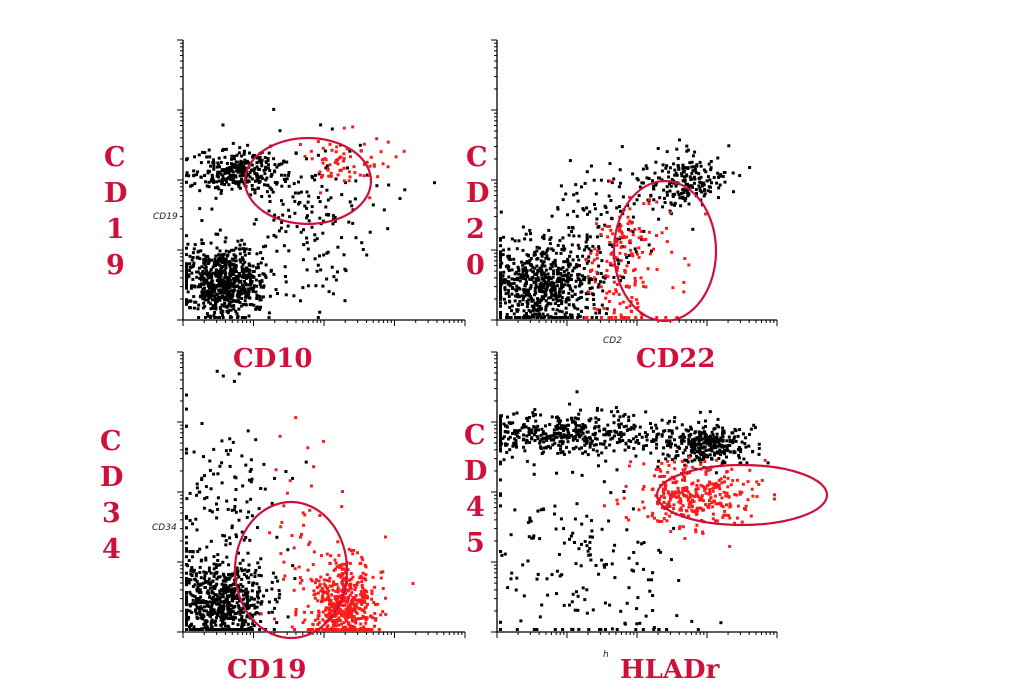  What do you see at coordinates (115, 265) in the screenshot?
I see `y-label-letter: 9` at bounding box center [115, 265].